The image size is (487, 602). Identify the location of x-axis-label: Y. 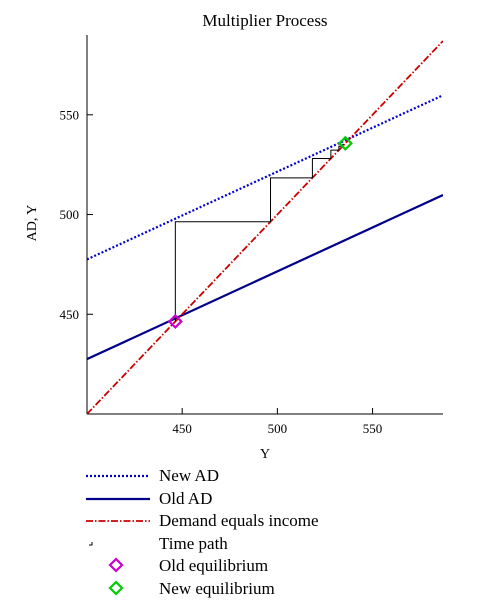
(265, 453).